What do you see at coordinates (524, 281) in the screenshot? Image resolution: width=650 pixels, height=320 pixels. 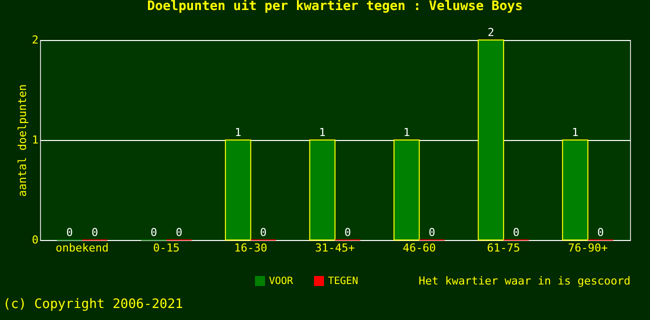 I see `x-axis-title: Het kwartier waar in is gescoord` at bounding box center [524, 281].